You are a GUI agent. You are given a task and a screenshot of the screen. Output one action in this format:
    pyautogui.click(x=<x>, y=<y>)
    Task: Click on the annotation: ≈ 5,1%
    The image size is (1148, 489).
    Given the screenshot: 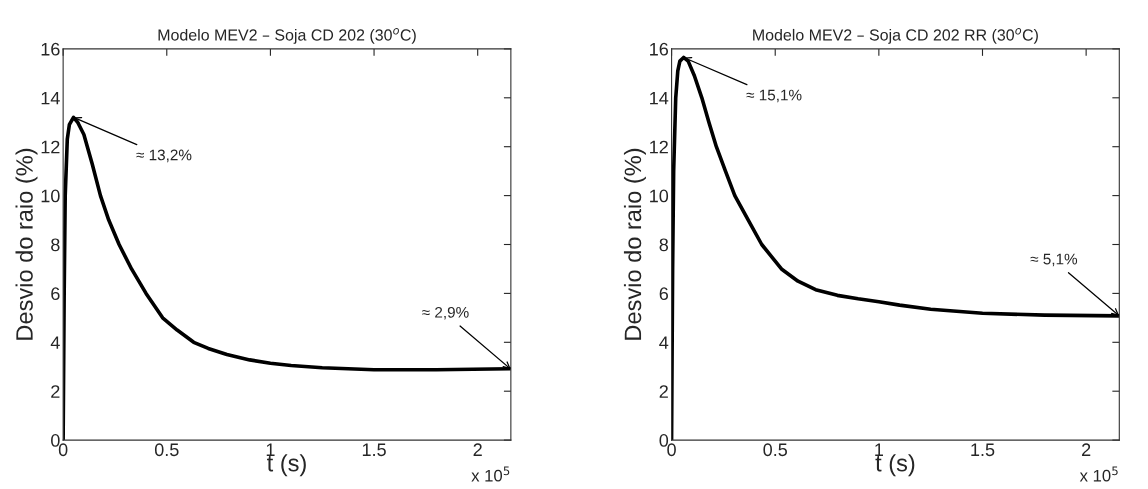 What is the action you would take?
    pyautogui.click(x=1054, y=260)
    